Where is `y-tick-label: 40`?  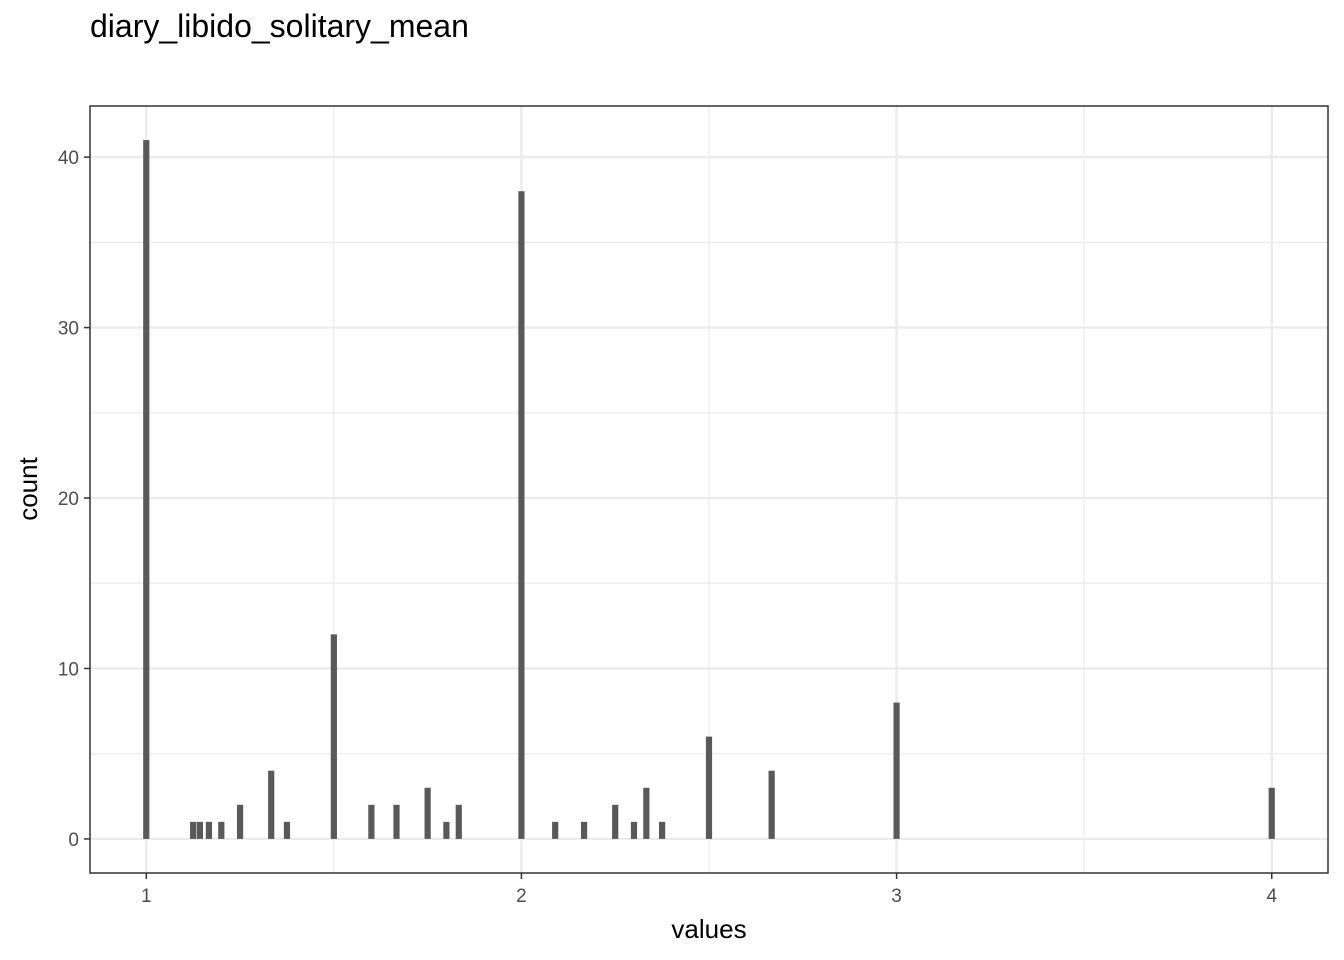
y-tick-label: 40 is located at coordinates (68, 158).